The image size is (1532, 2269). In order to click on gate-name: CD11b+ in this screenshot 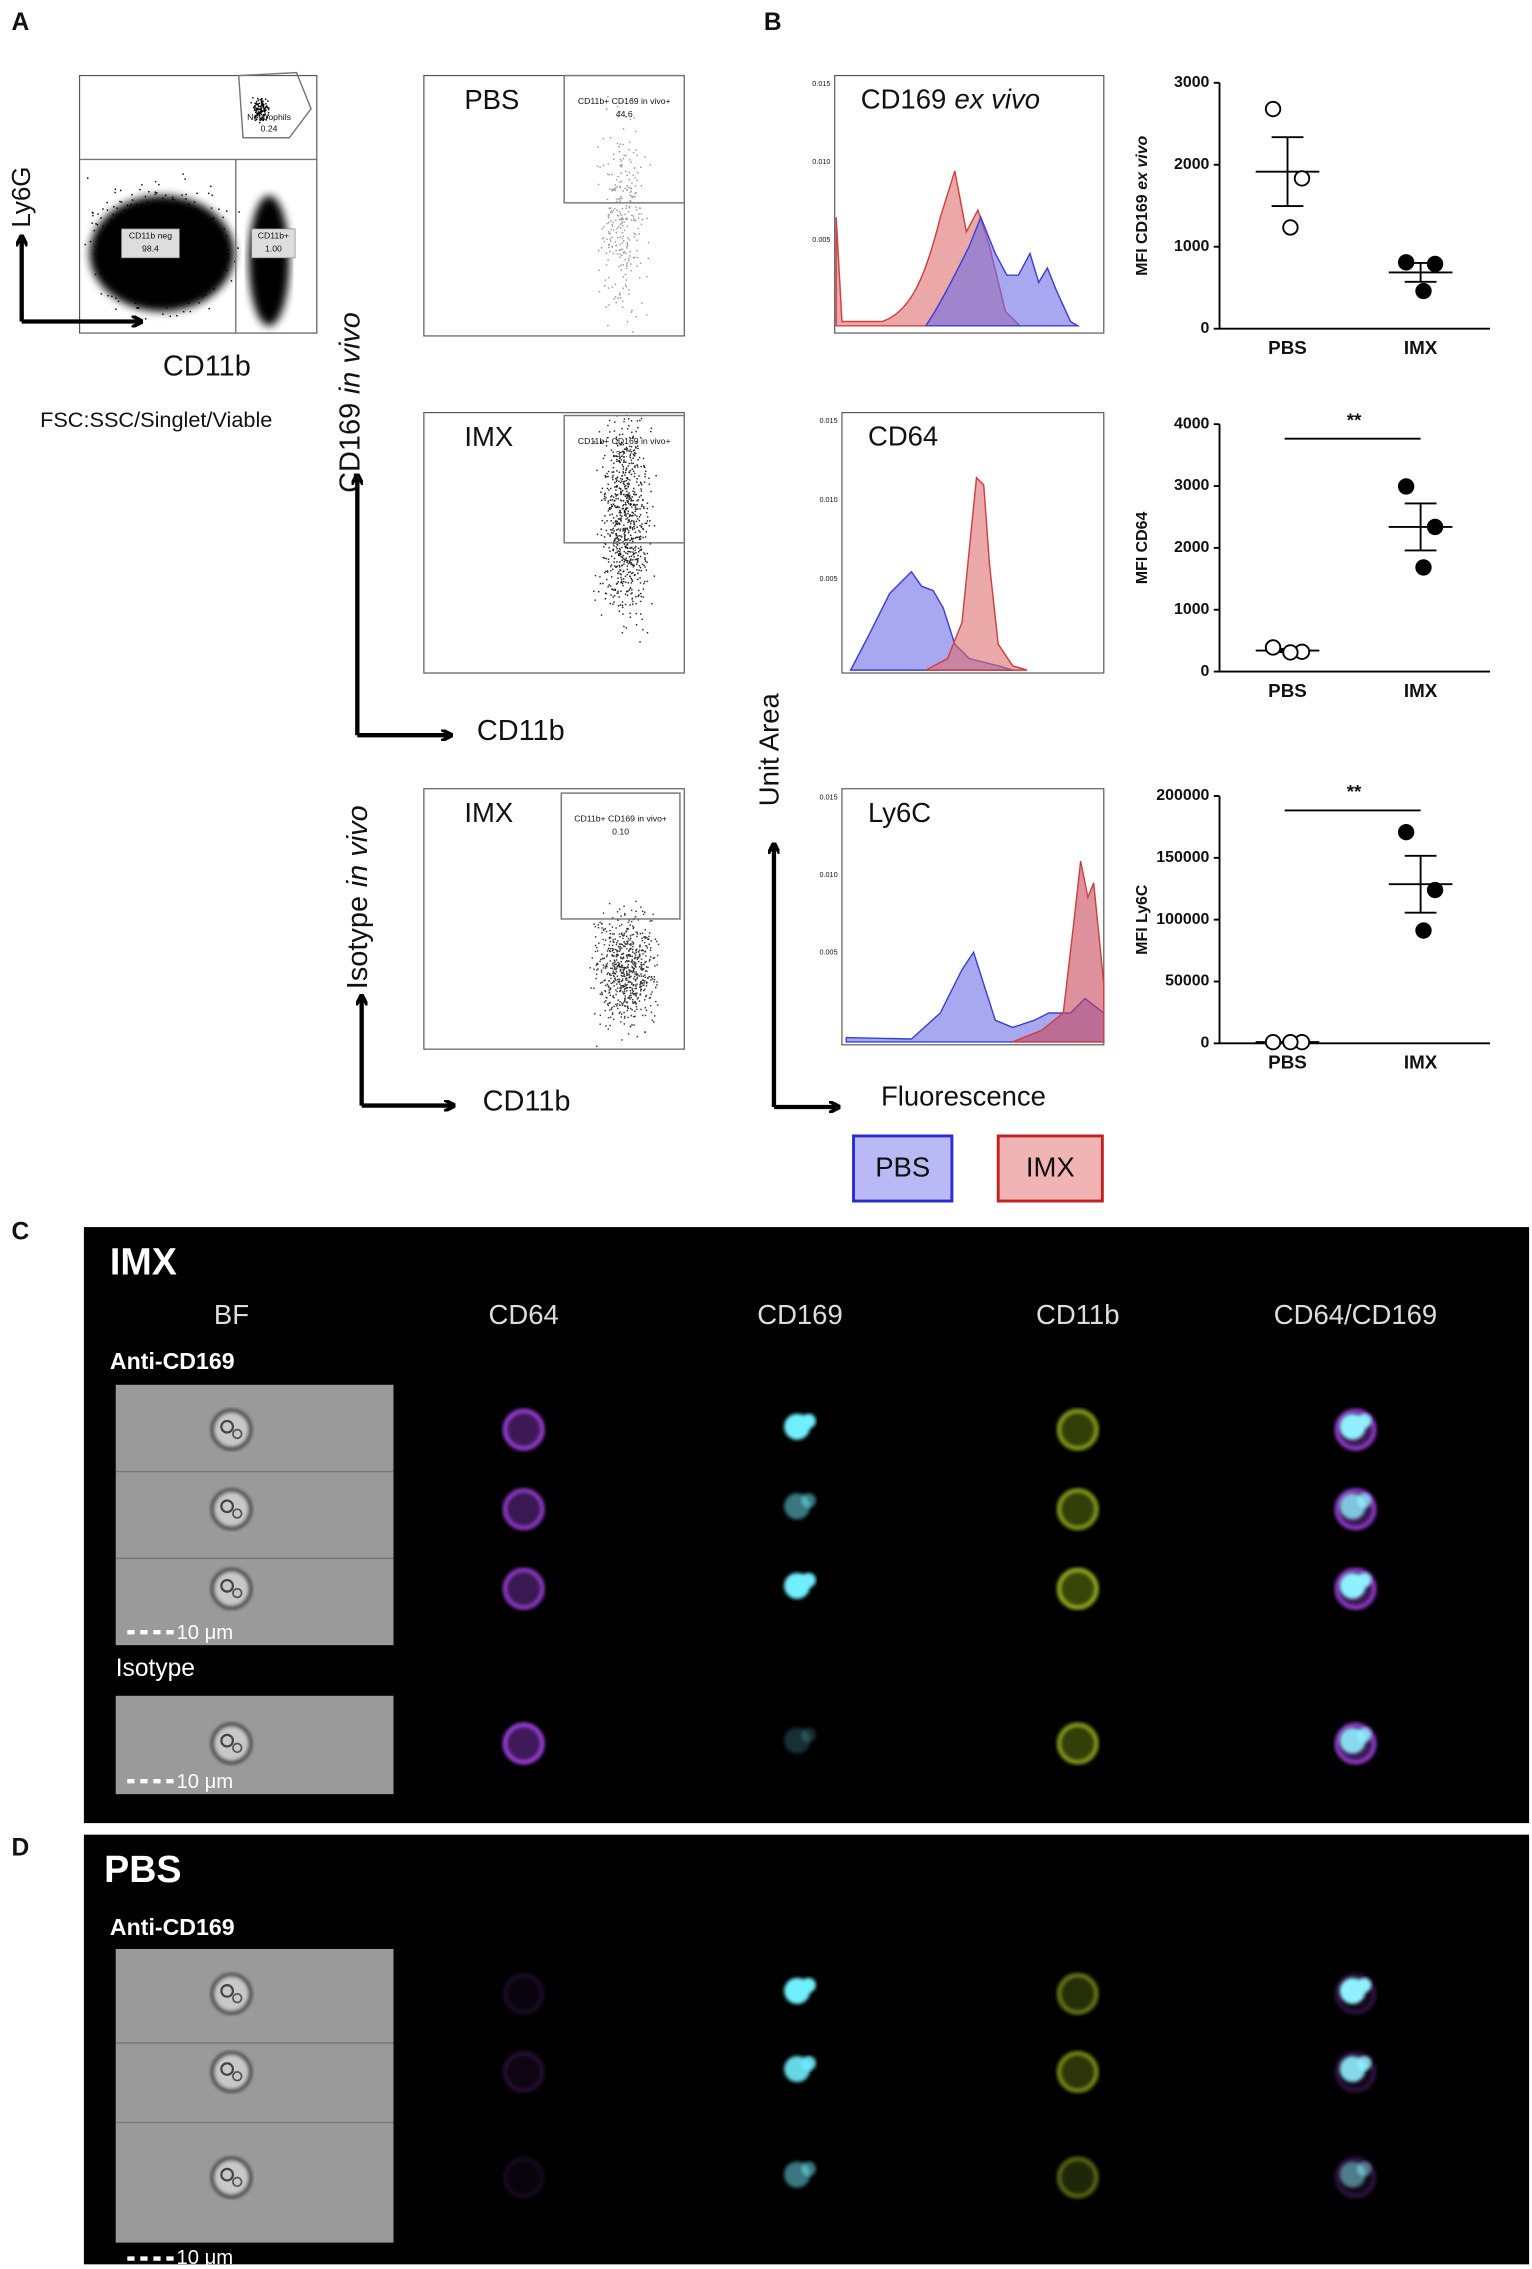, I will do `click(273, 235)`.